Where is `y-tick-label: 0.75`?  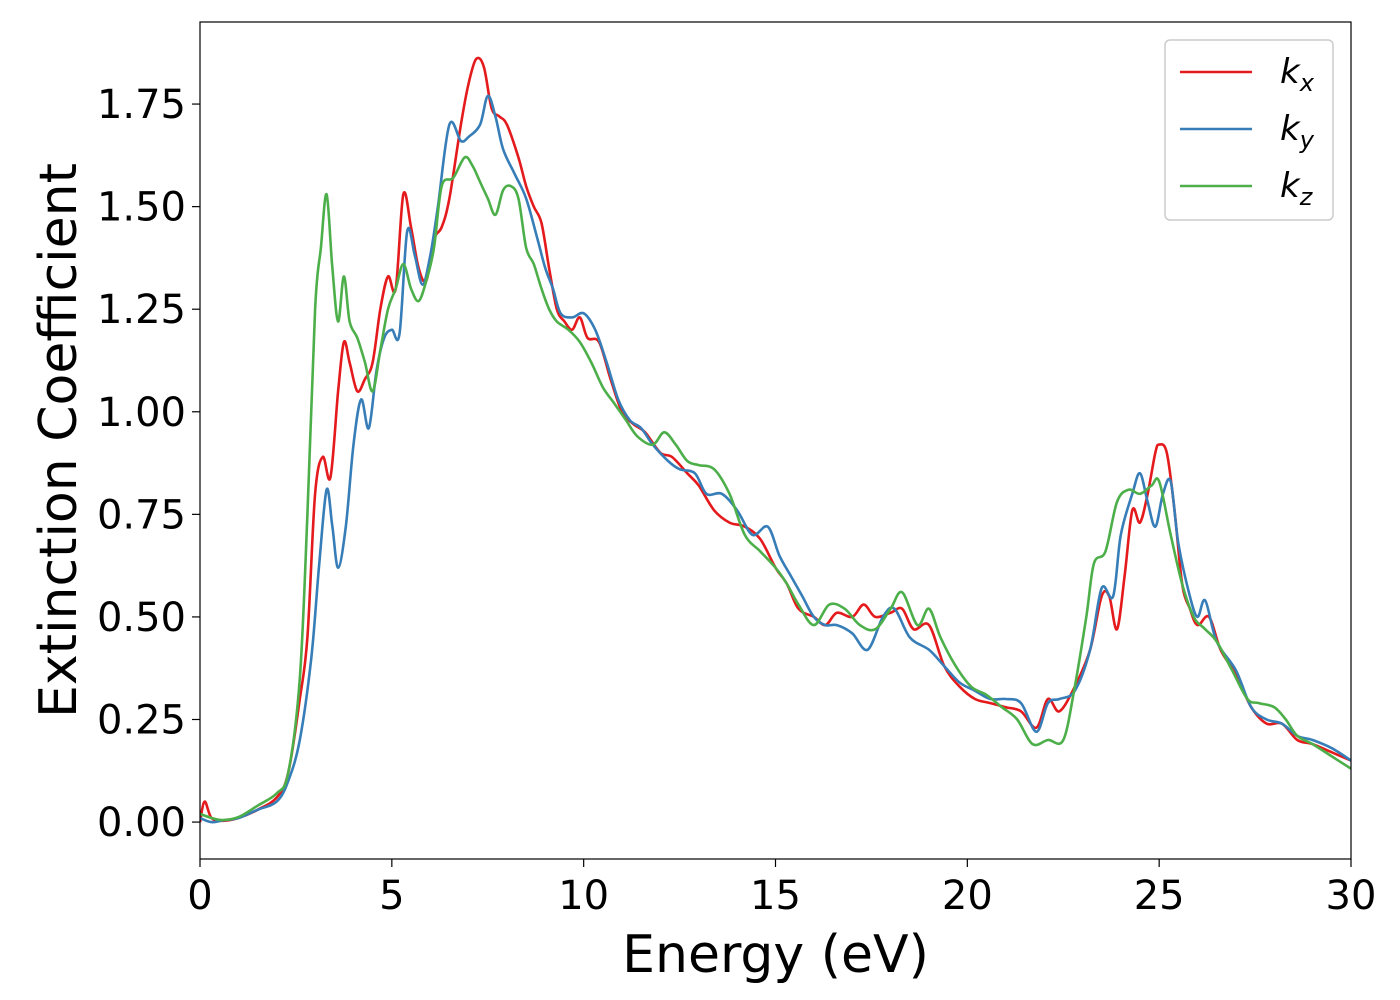
y-tick-label: 0.75 is located at coordinates (141, 515).